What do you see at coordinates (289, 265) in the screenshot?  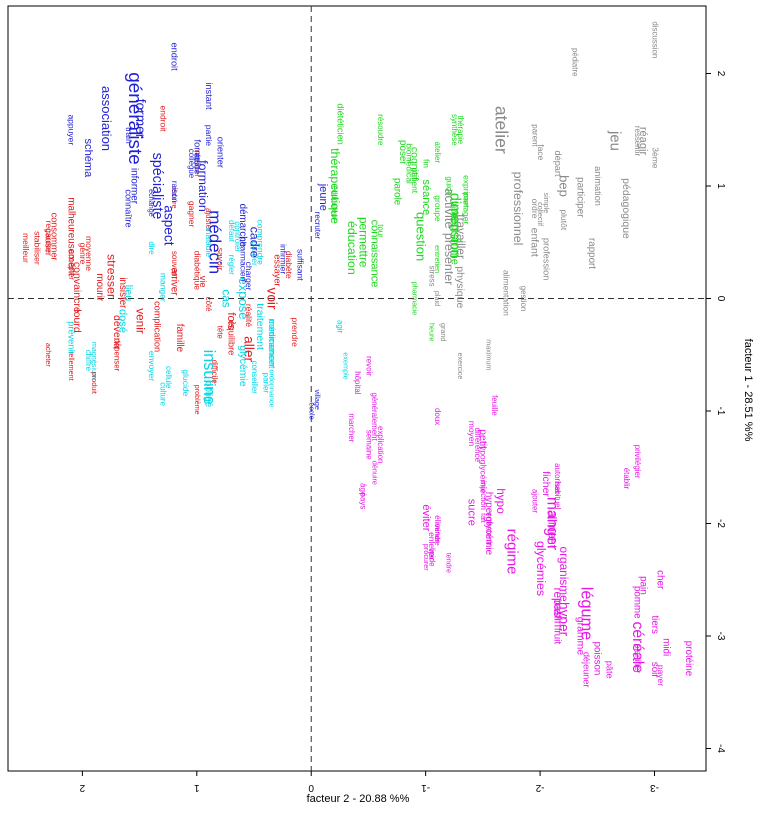 I see `word-label: diabète` at bounding box center [289, 265].